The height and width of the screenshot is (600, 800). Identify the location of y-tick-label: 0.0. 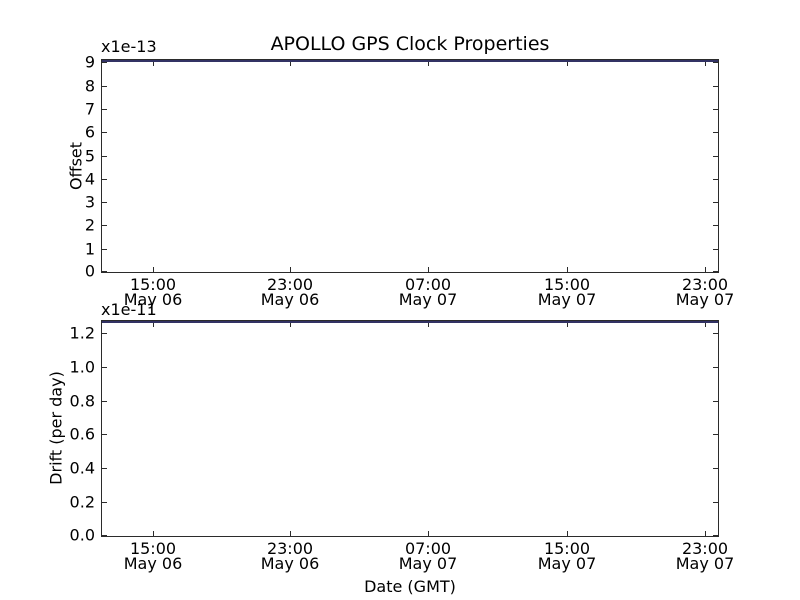
(82, 535).